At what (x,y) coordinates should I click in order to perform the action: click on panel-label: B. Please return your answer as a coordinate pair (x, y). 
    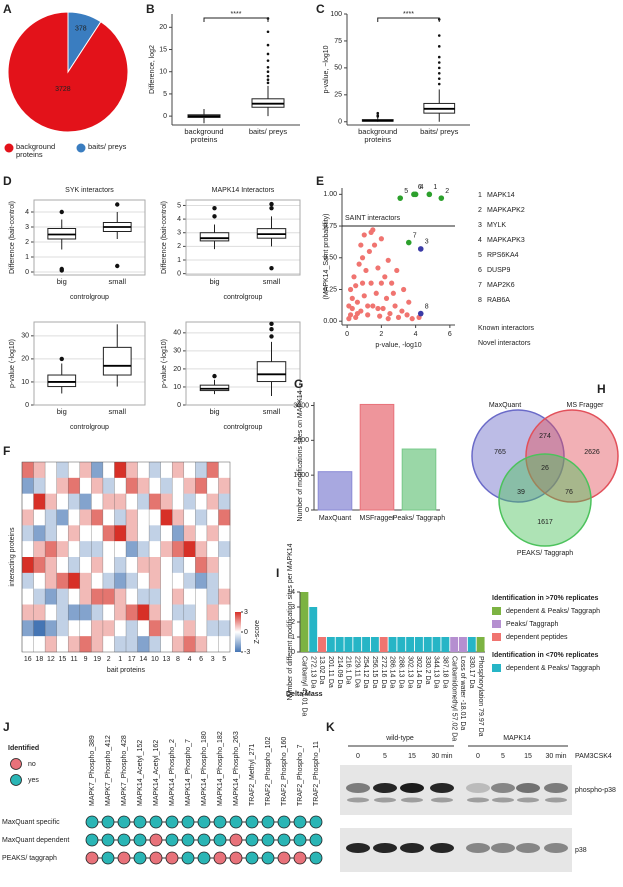
    Looking at the image, I should click on (150, 9).